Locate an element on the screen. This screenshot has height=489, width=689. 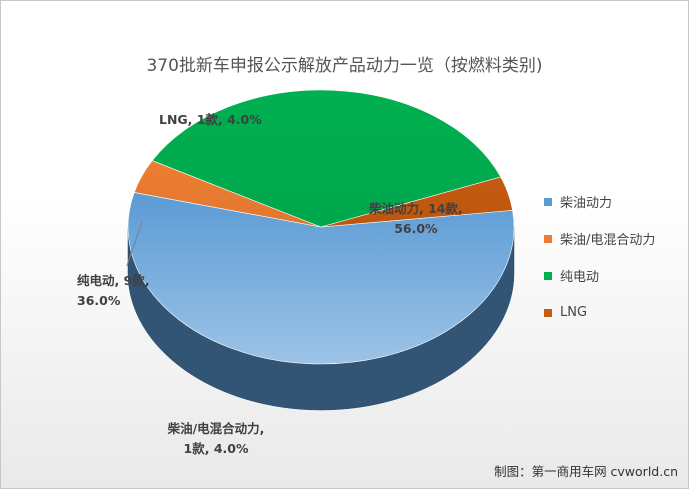
data-label-diesel-line2: 56.0% is located at coordinates (416, 228).